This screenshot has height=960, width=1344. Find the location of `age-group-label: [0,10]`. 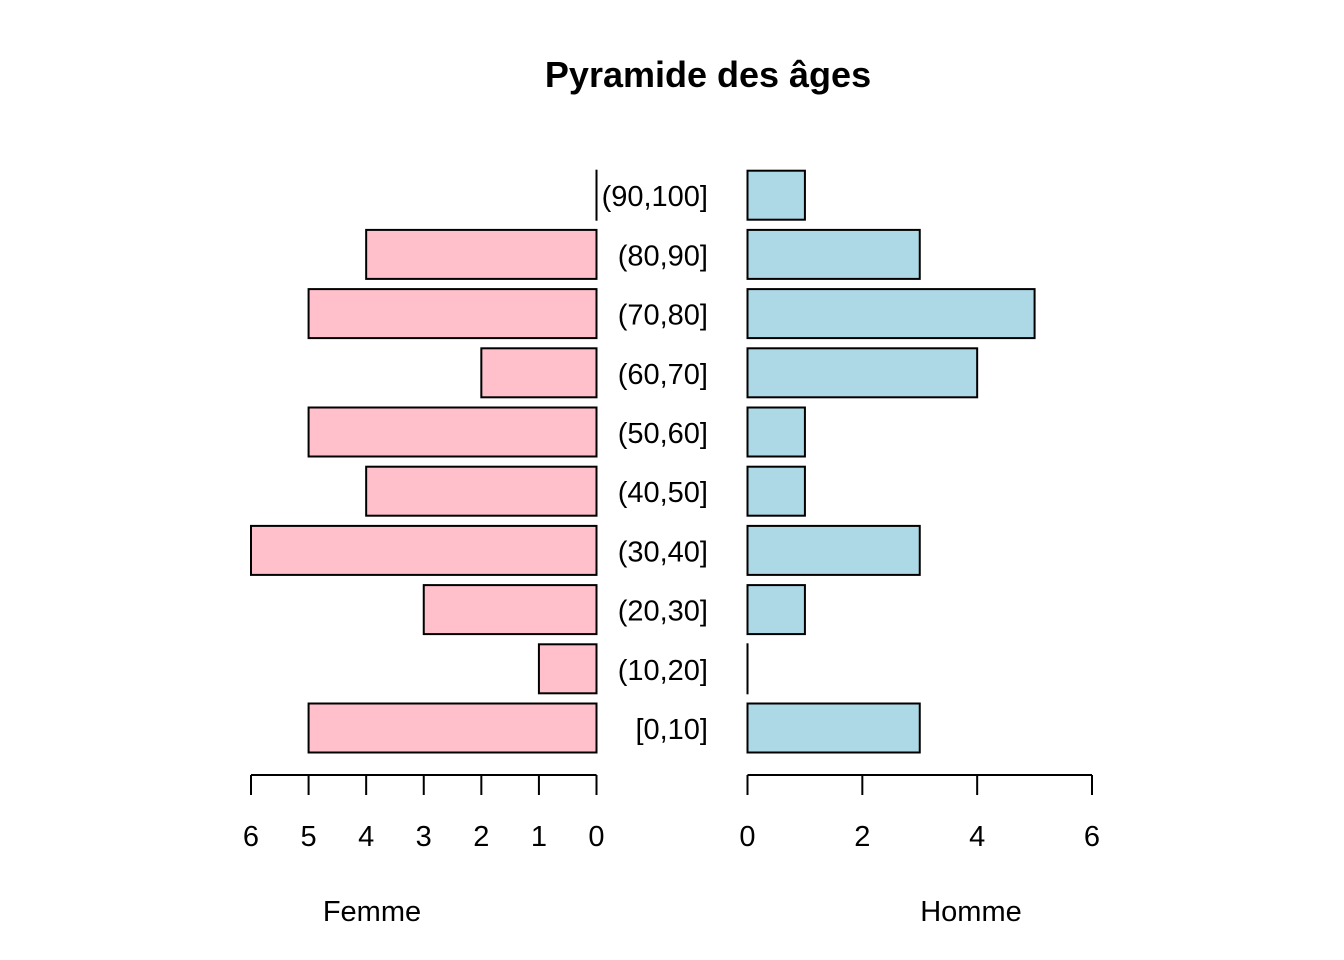

age-group-label: [0,10] is located at coordinates (671, 730).